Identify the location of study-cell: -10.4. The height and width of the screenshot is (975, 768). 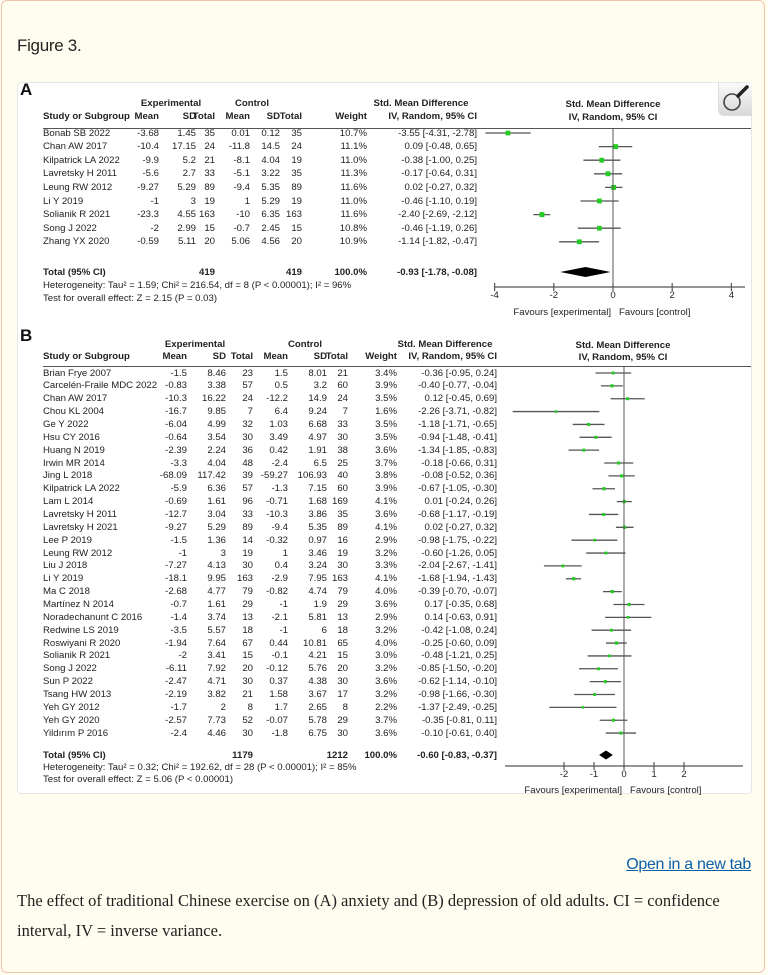
(148, 147).